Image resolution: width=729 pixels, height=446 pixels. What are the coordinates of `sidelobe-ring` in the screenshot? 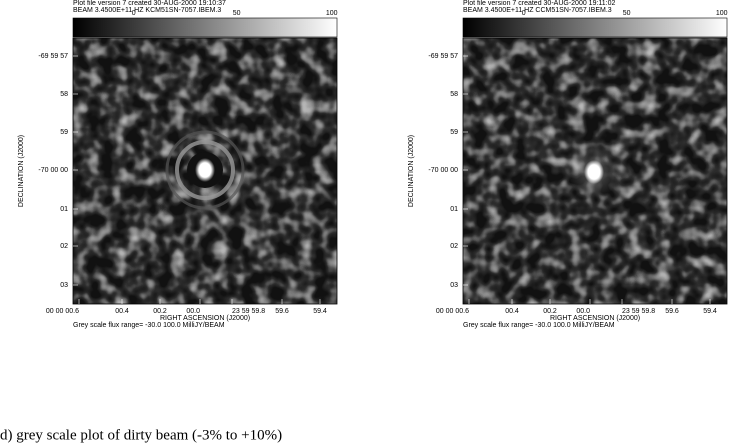 It's located at (205, 170).